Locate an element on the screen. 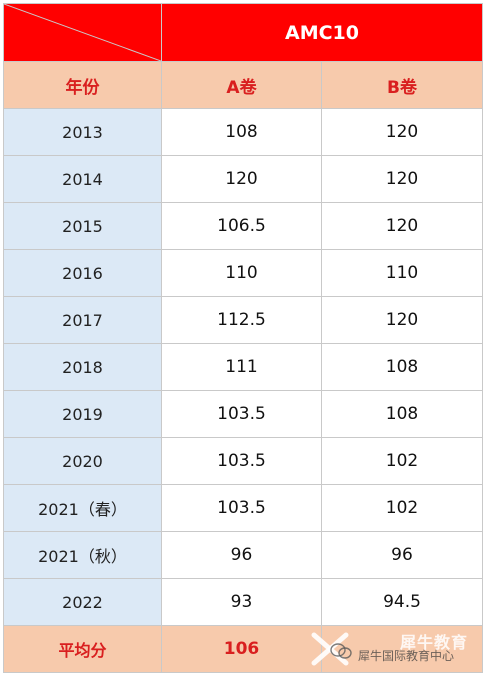  table-row: 2022 93 94.5 is located at coordinates (243, 602).